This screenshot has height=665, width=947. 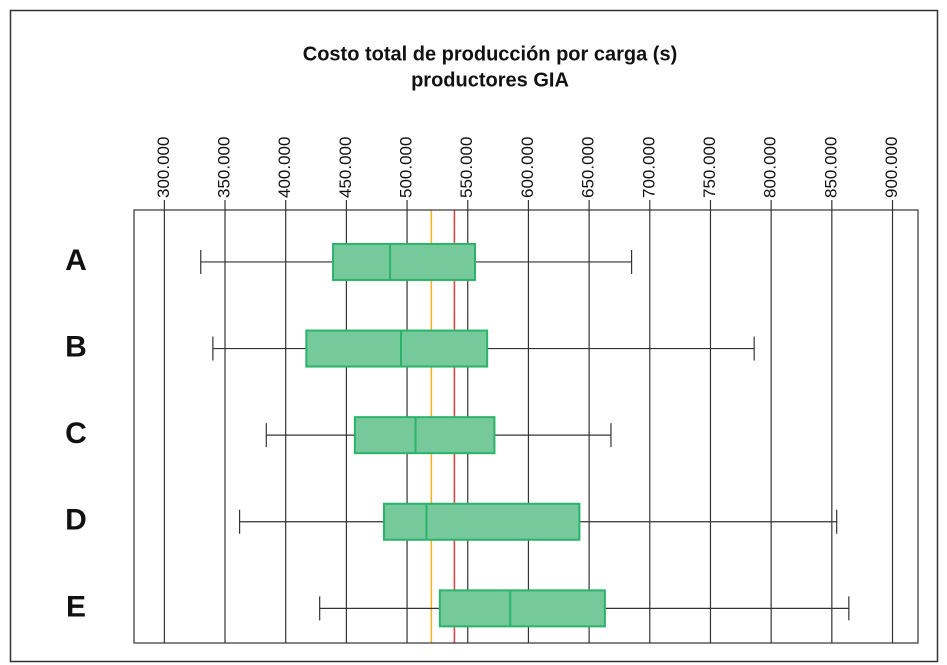 What do you see at coordinates (830, 167) in the screenshot?
I see `x-tick-label: 850.000` at bounding box center [830, 167].